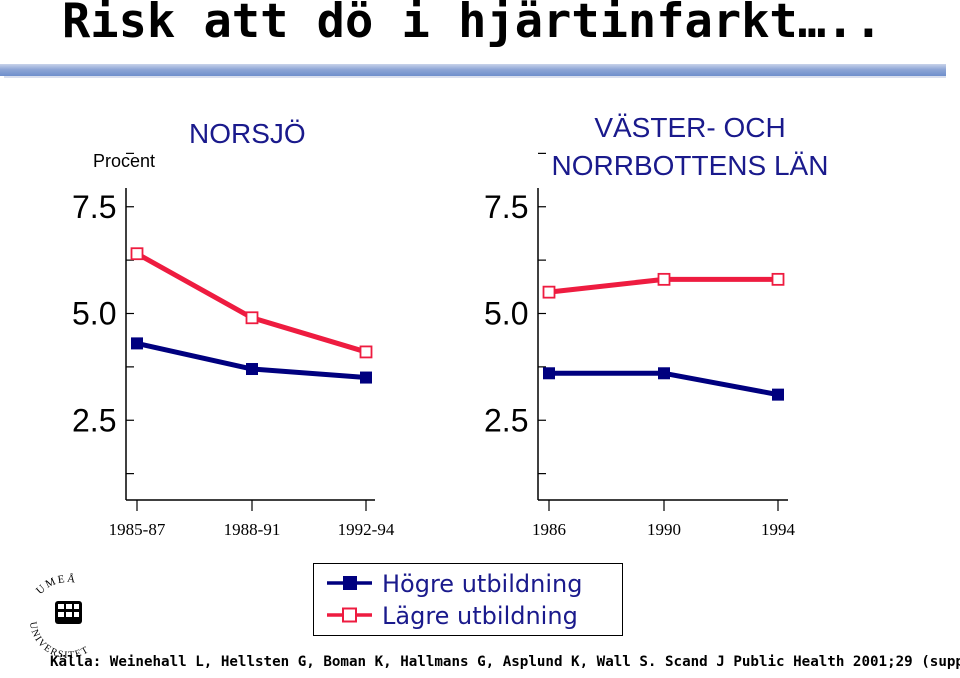 This screenshot has height=678, width=960. I want to click on x-tick-label: 1985-87, so click(137, 529).